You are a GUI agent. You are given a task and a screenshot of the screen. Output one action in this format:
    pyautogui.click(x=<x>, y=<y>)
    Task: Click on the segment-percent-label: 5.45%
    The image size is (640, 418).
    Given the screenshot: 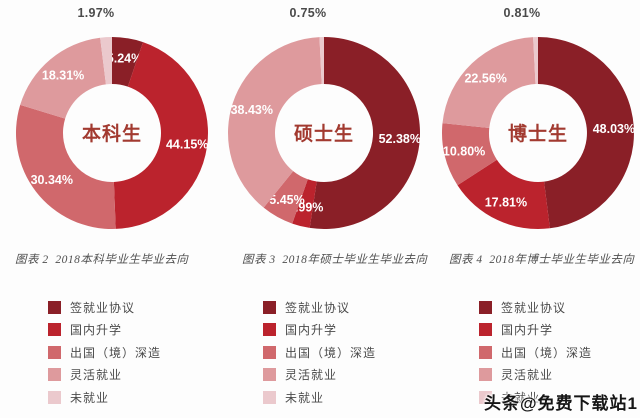 What is the action you would take?
    pyautogui.click(x=286, y=200)
    